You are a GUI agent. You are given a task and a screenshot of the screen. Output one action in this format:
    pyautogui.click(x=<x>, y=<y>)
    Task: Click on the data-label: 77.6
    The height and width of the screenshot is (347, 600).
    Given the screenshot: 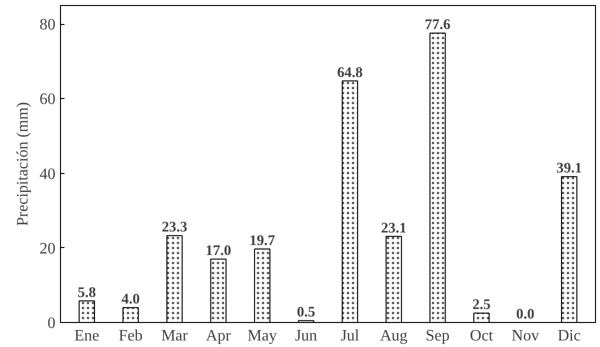 What is the action you would take?
    pyautogui.click(x=437, y=25)
    